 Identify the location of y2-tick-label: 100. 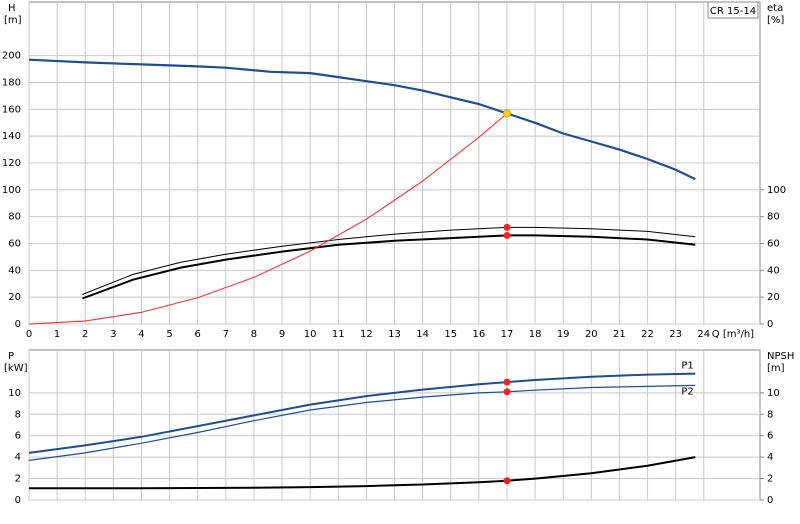
(776, 190).